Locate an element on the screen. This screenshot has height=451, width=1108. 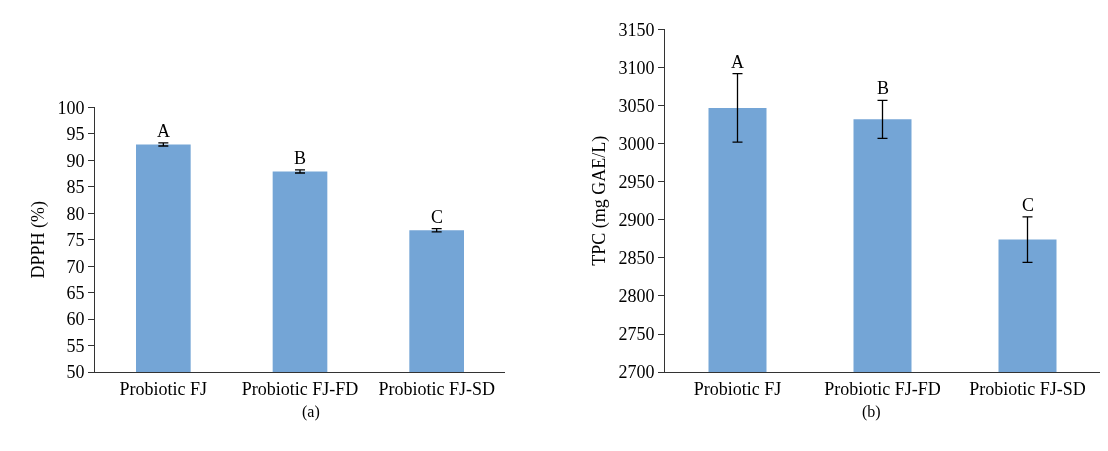
y-tick-label: 65 is located at coordinates (75, 292).